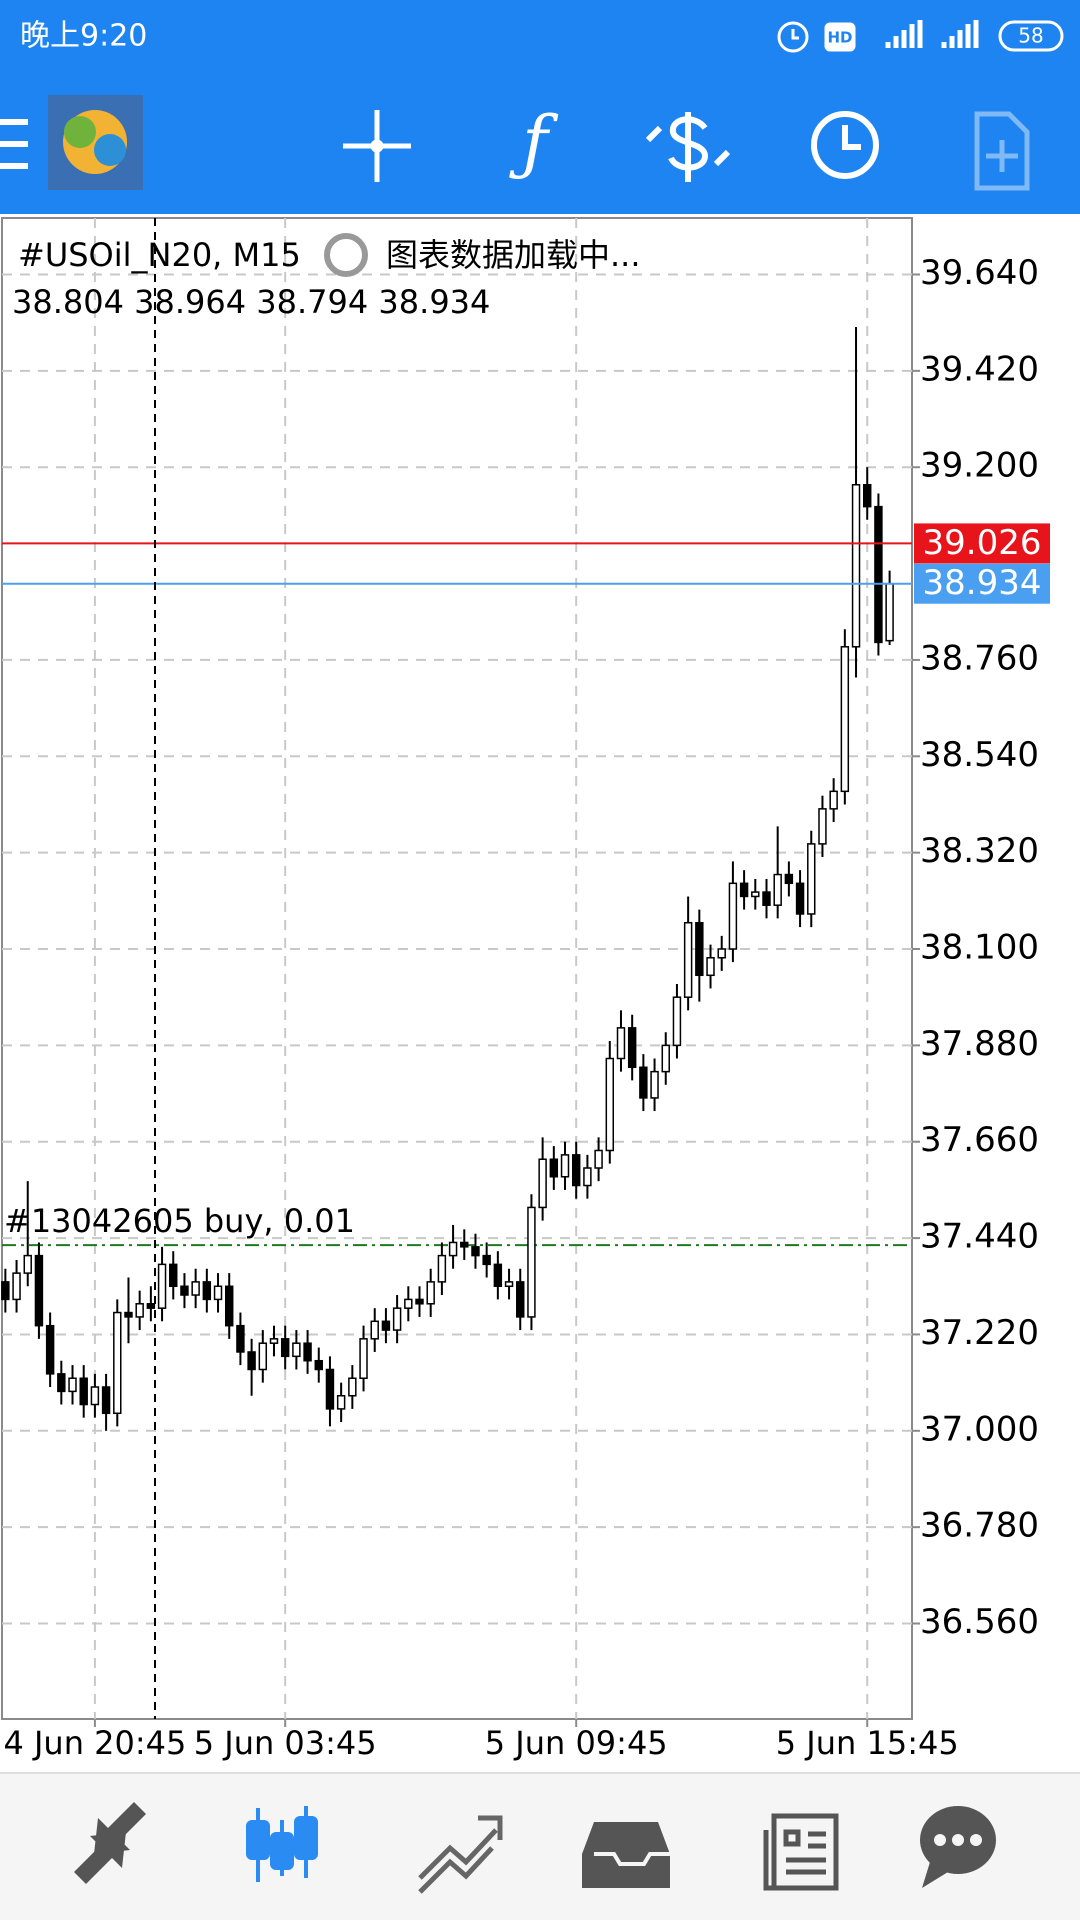 Image resolution: width=1080 pixels, height=1920 pixels. I want to click on chart-title: #USOil_N20, M15, so click(159, 255).